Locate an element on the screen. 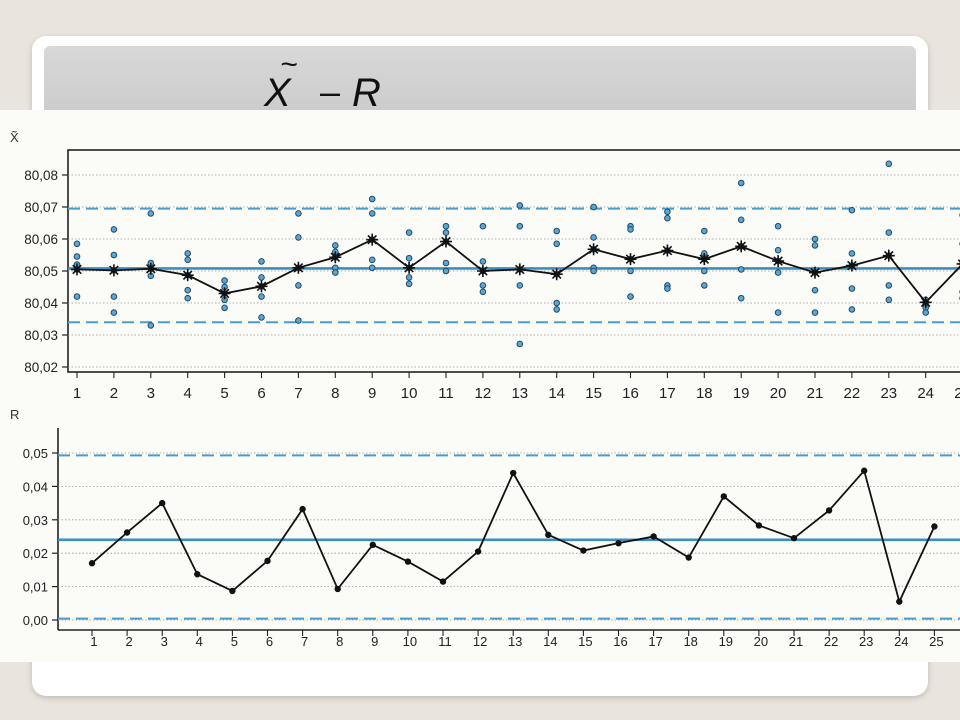  median-x-tick-label: 20 is located at coordinates (778, 393).